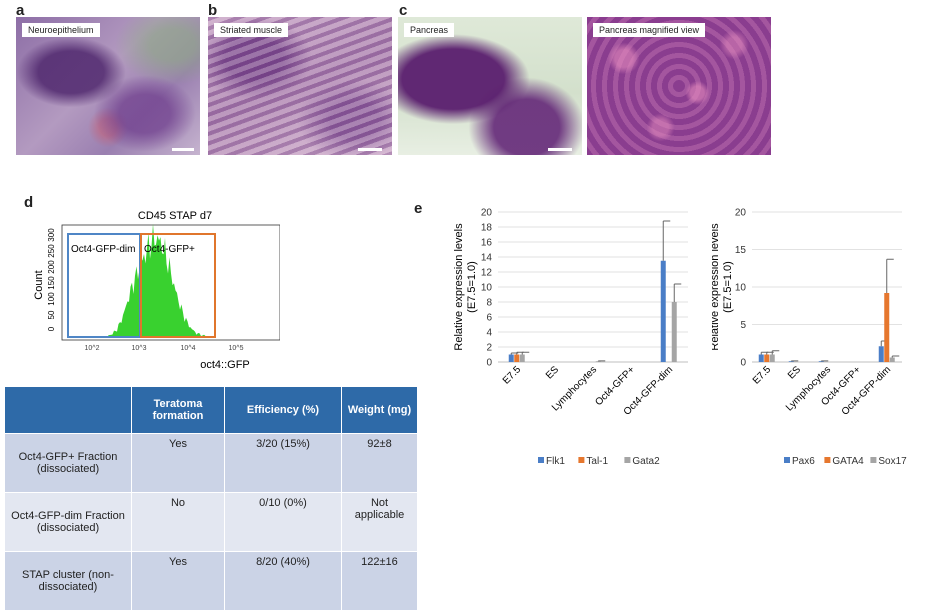 This screenshot has height=611, width=946. Describe the element at coordinates (418, 208) in the screenshot. I see `panel-letter-e: e` at that location.